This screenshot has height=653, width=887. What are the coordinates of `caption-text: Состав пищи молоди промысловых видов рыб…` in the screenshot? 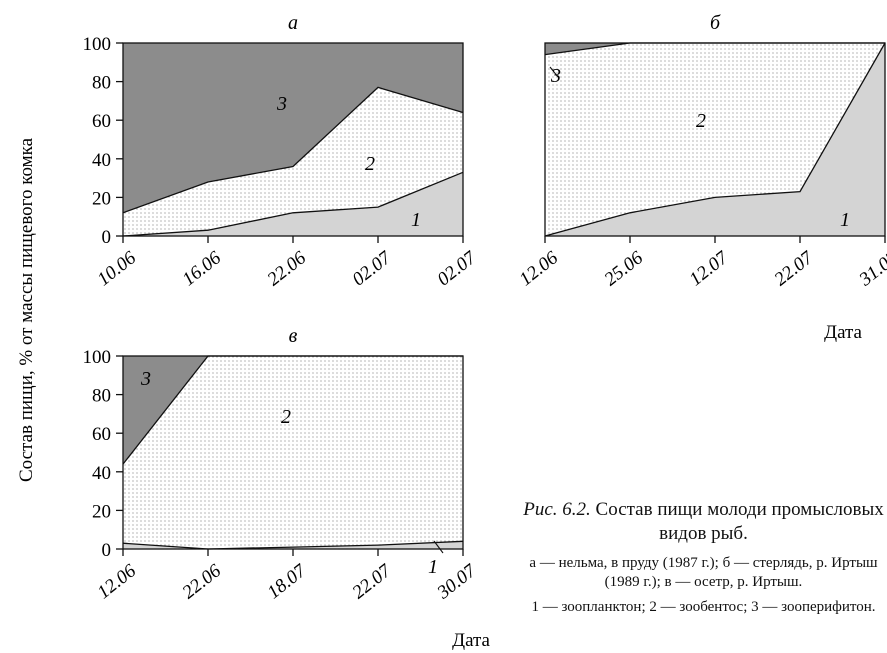 It's located at (739, 521).